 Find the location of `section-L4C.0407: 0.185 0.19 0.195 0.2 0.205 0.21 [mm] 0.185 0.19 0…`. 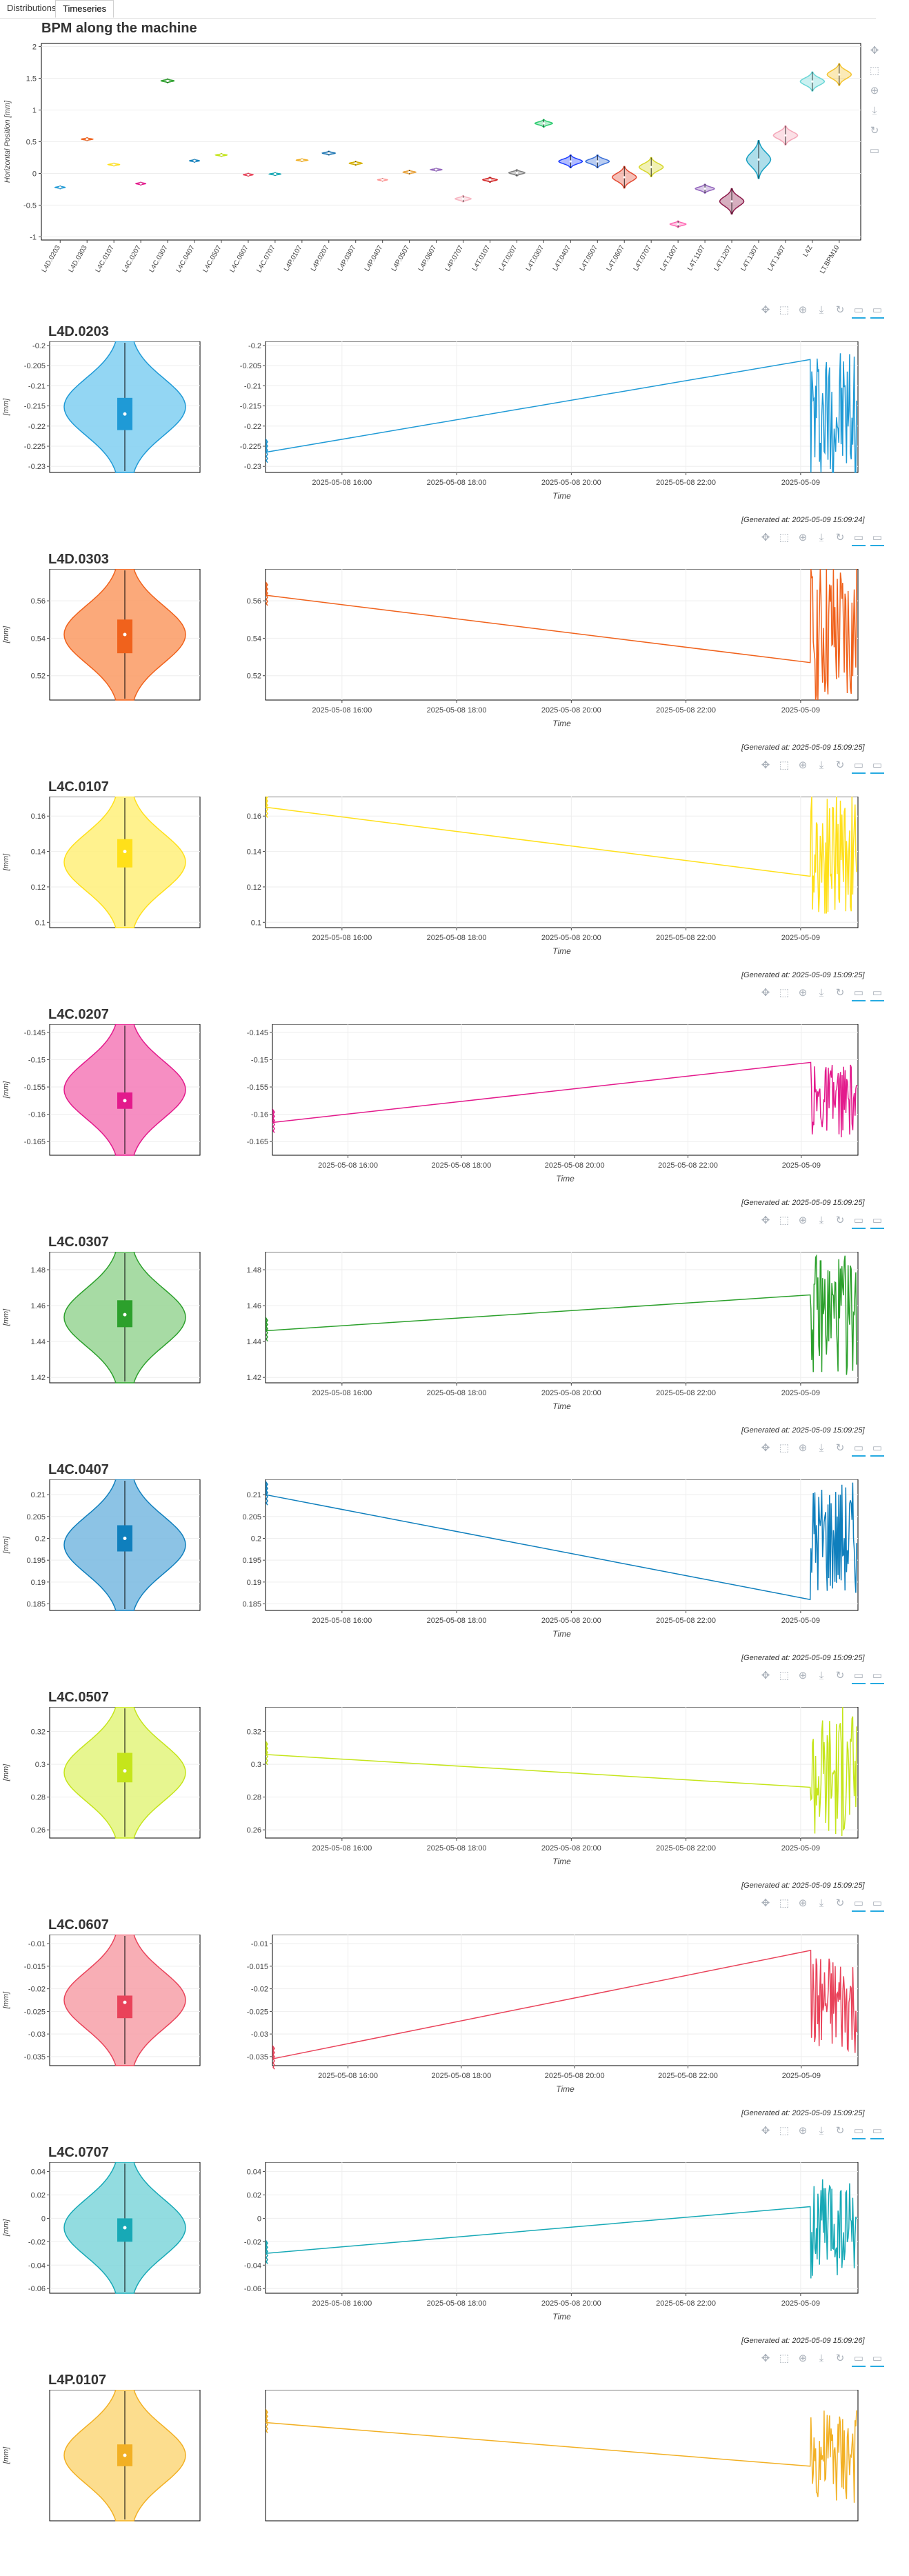

section-L4C.0407: 0.185 0.19 0.195 0.2 0.205 0.21 [mm] 0.185 0.19 0… is located at coordinates (454, 1572).